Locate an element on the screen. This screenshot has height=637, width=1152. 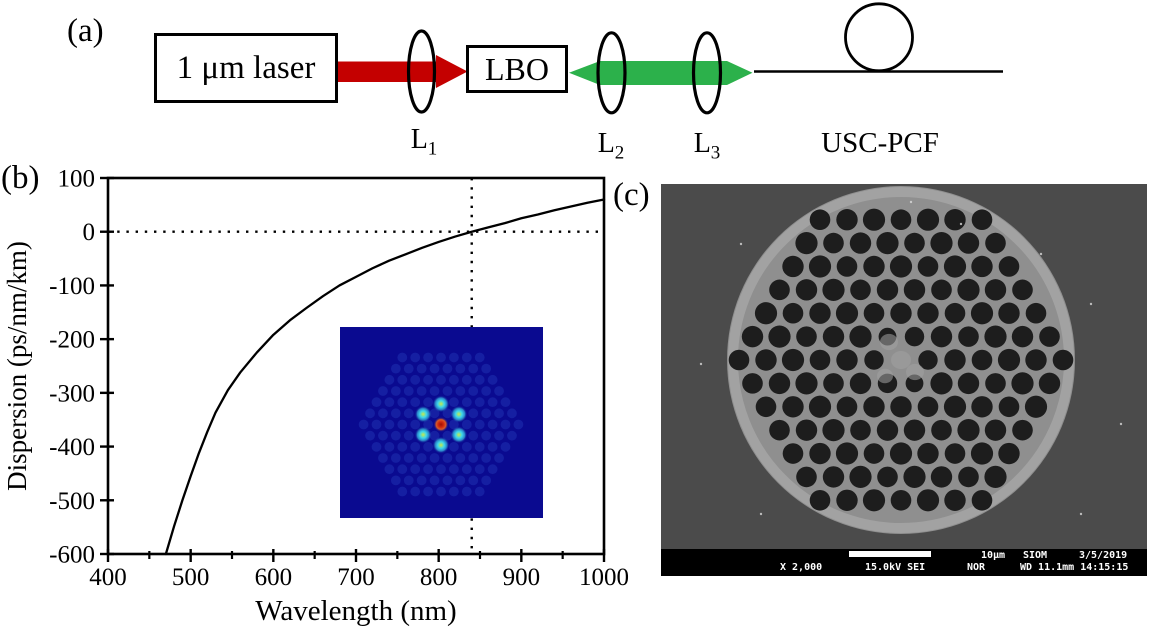
mode-field-lobes is located at coordinates (441, 424).